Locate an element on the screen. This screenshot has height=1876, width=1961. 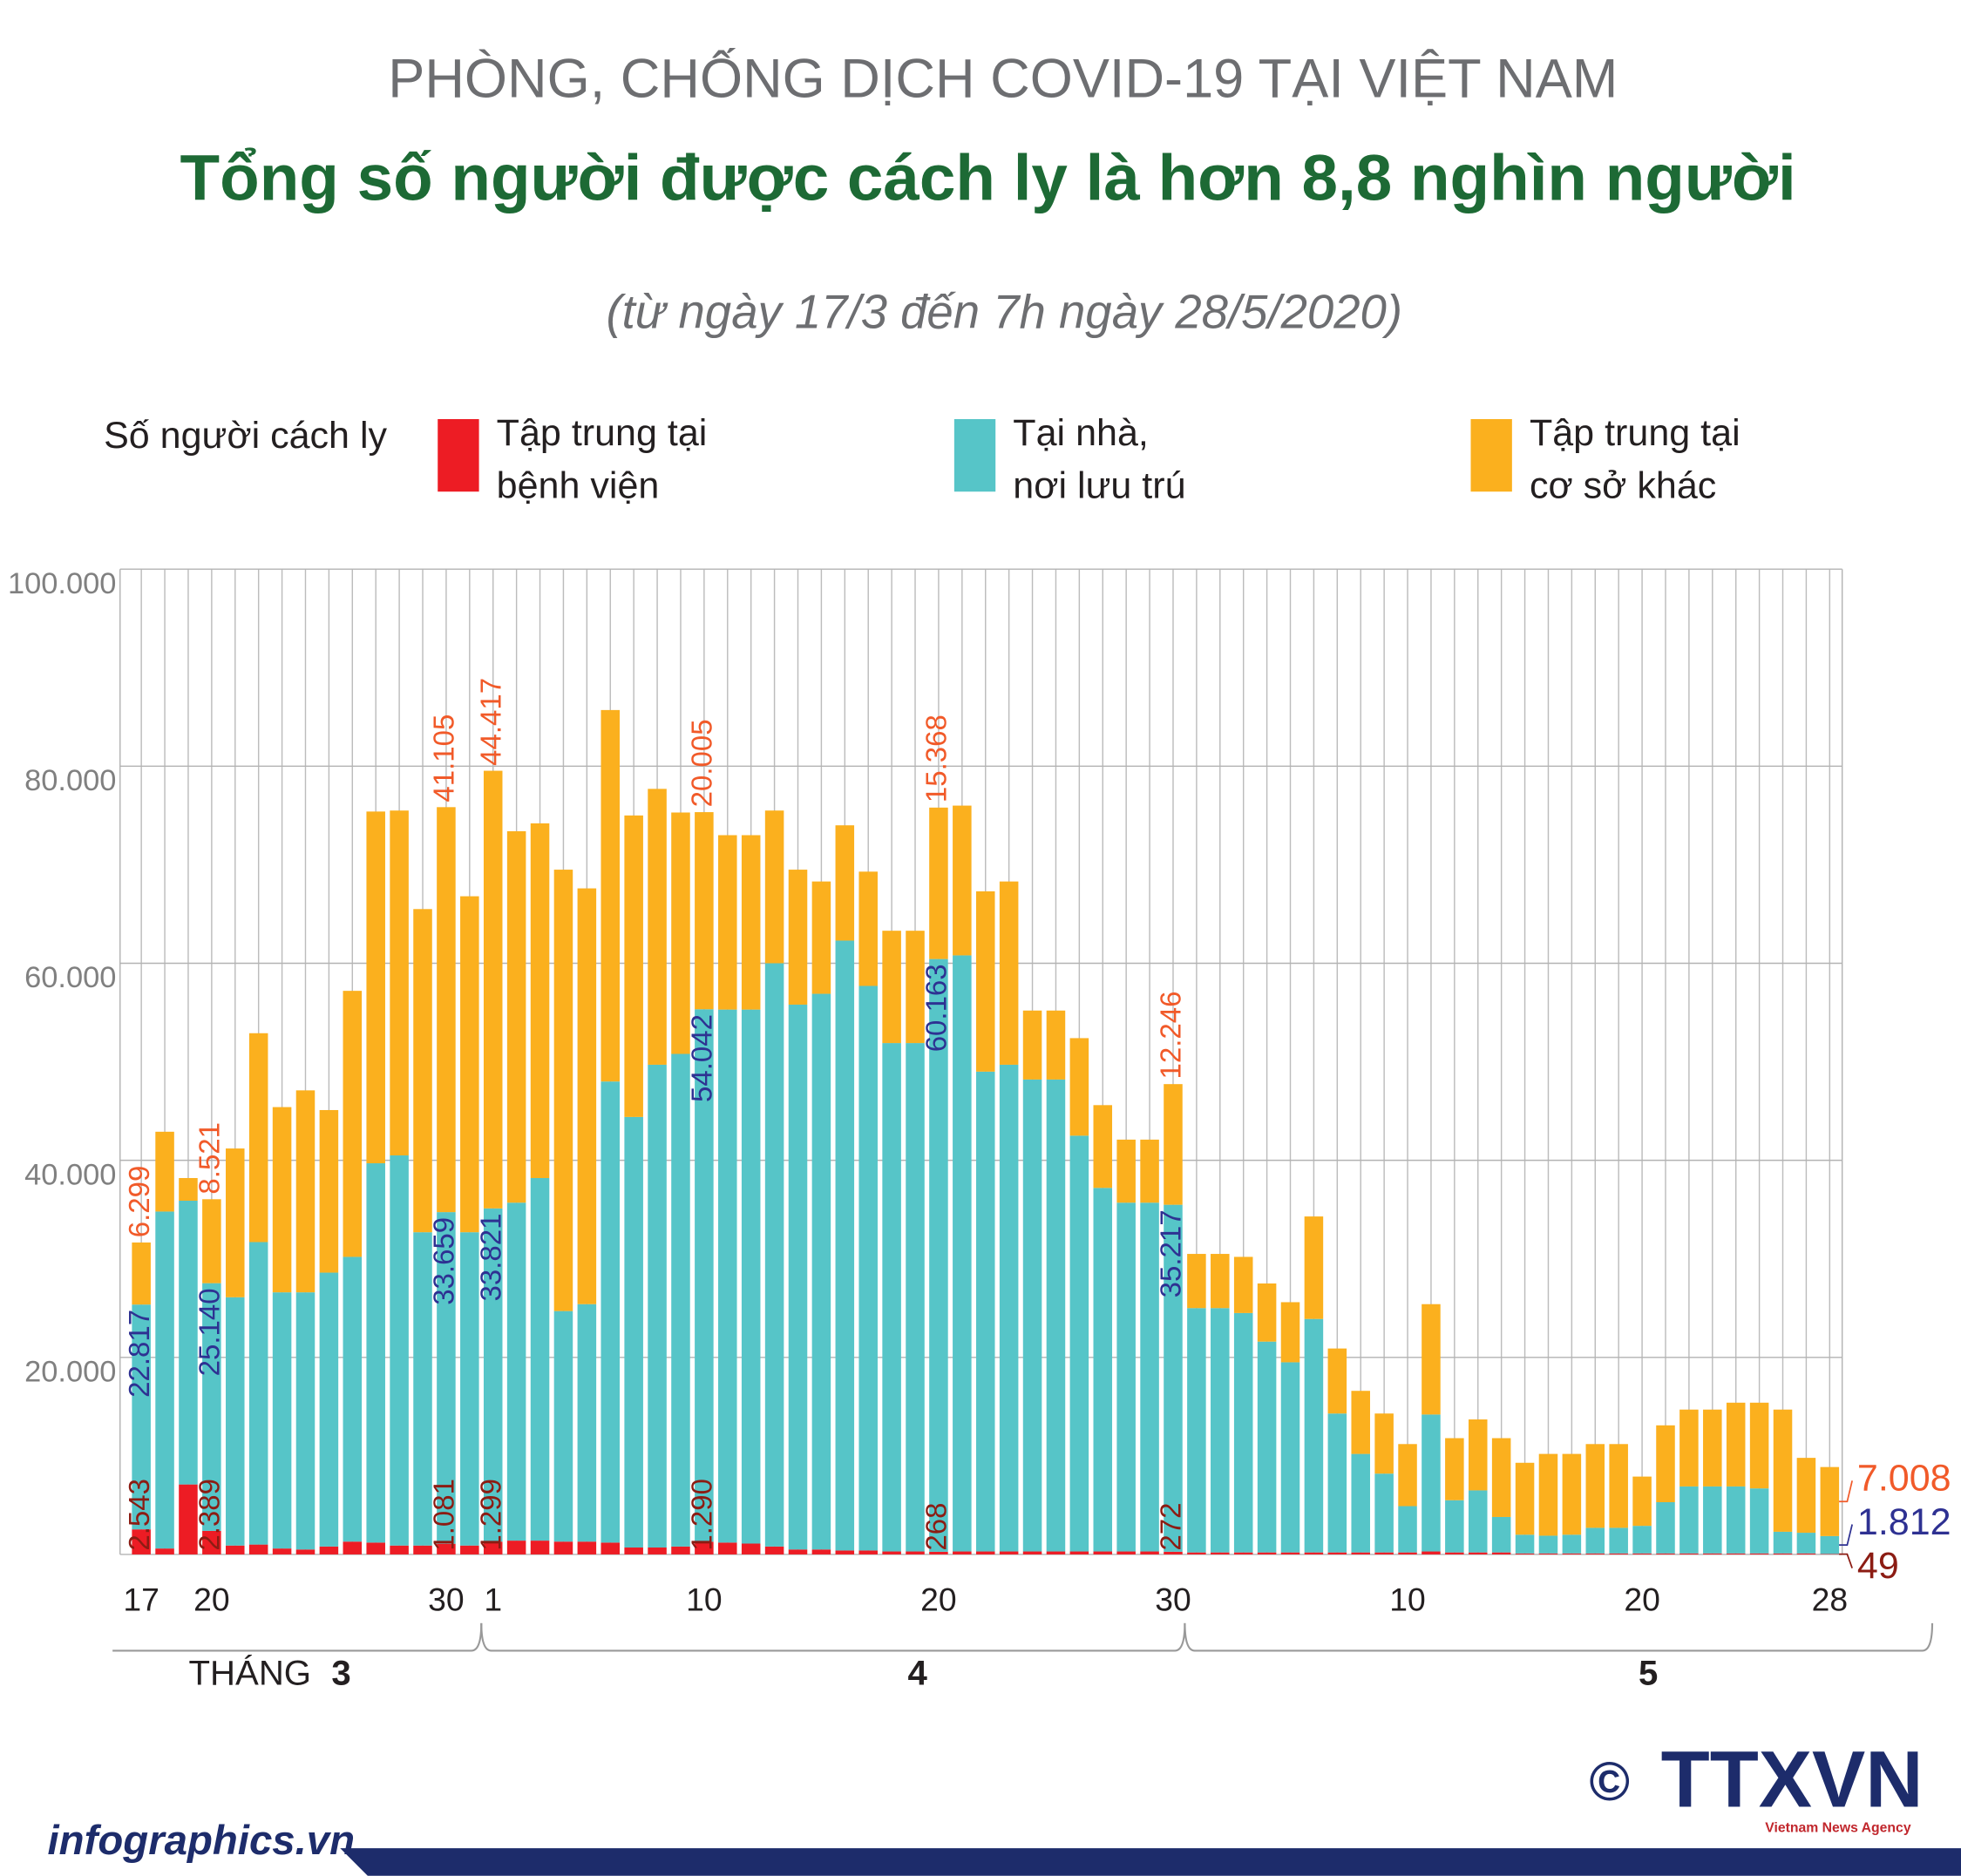
legend-item: Tập trung tại cơ sở khác is located at coordinates (1634, 460).